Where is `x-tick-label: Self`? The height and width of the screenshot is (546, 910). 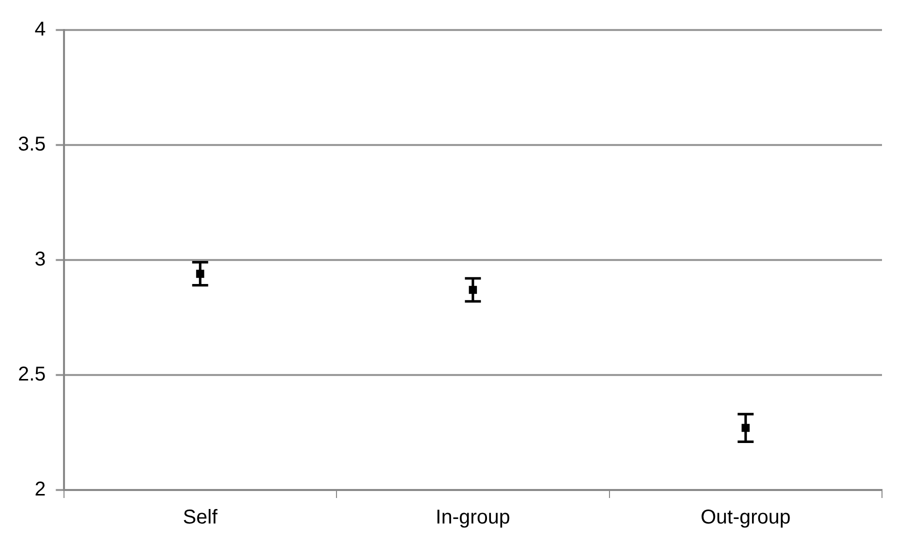
x-tick-label: Self is located at coordinates (200, 517).